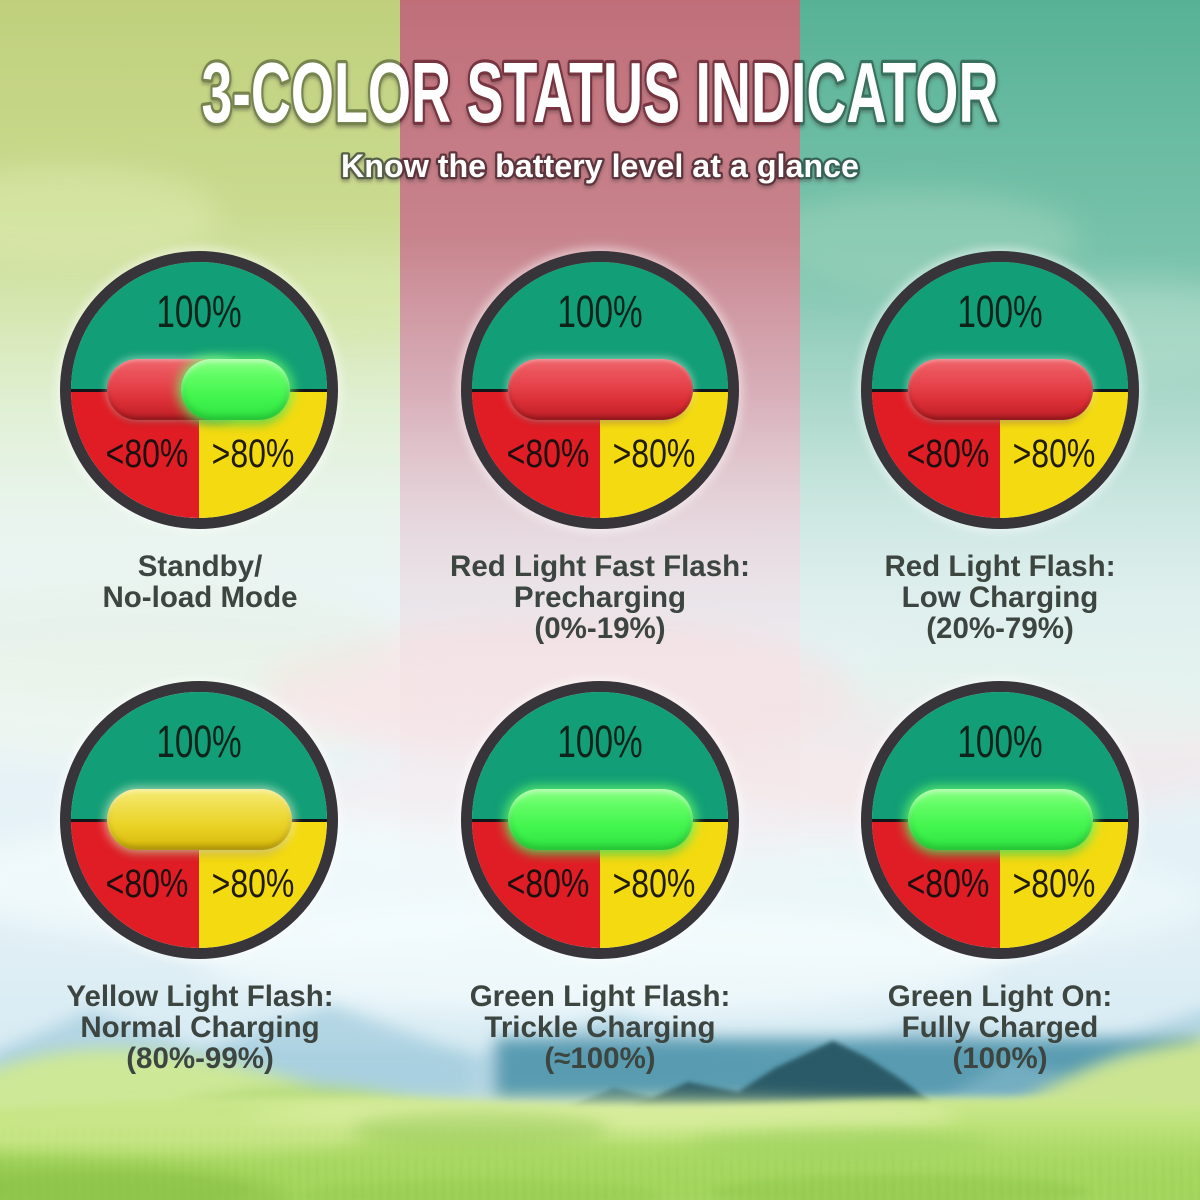 The height and width of the screenshot is (1200, 1200). I want to click on svg-text:Know the battery level at a gl: Know the battery level at a glance, so click(600, 166).